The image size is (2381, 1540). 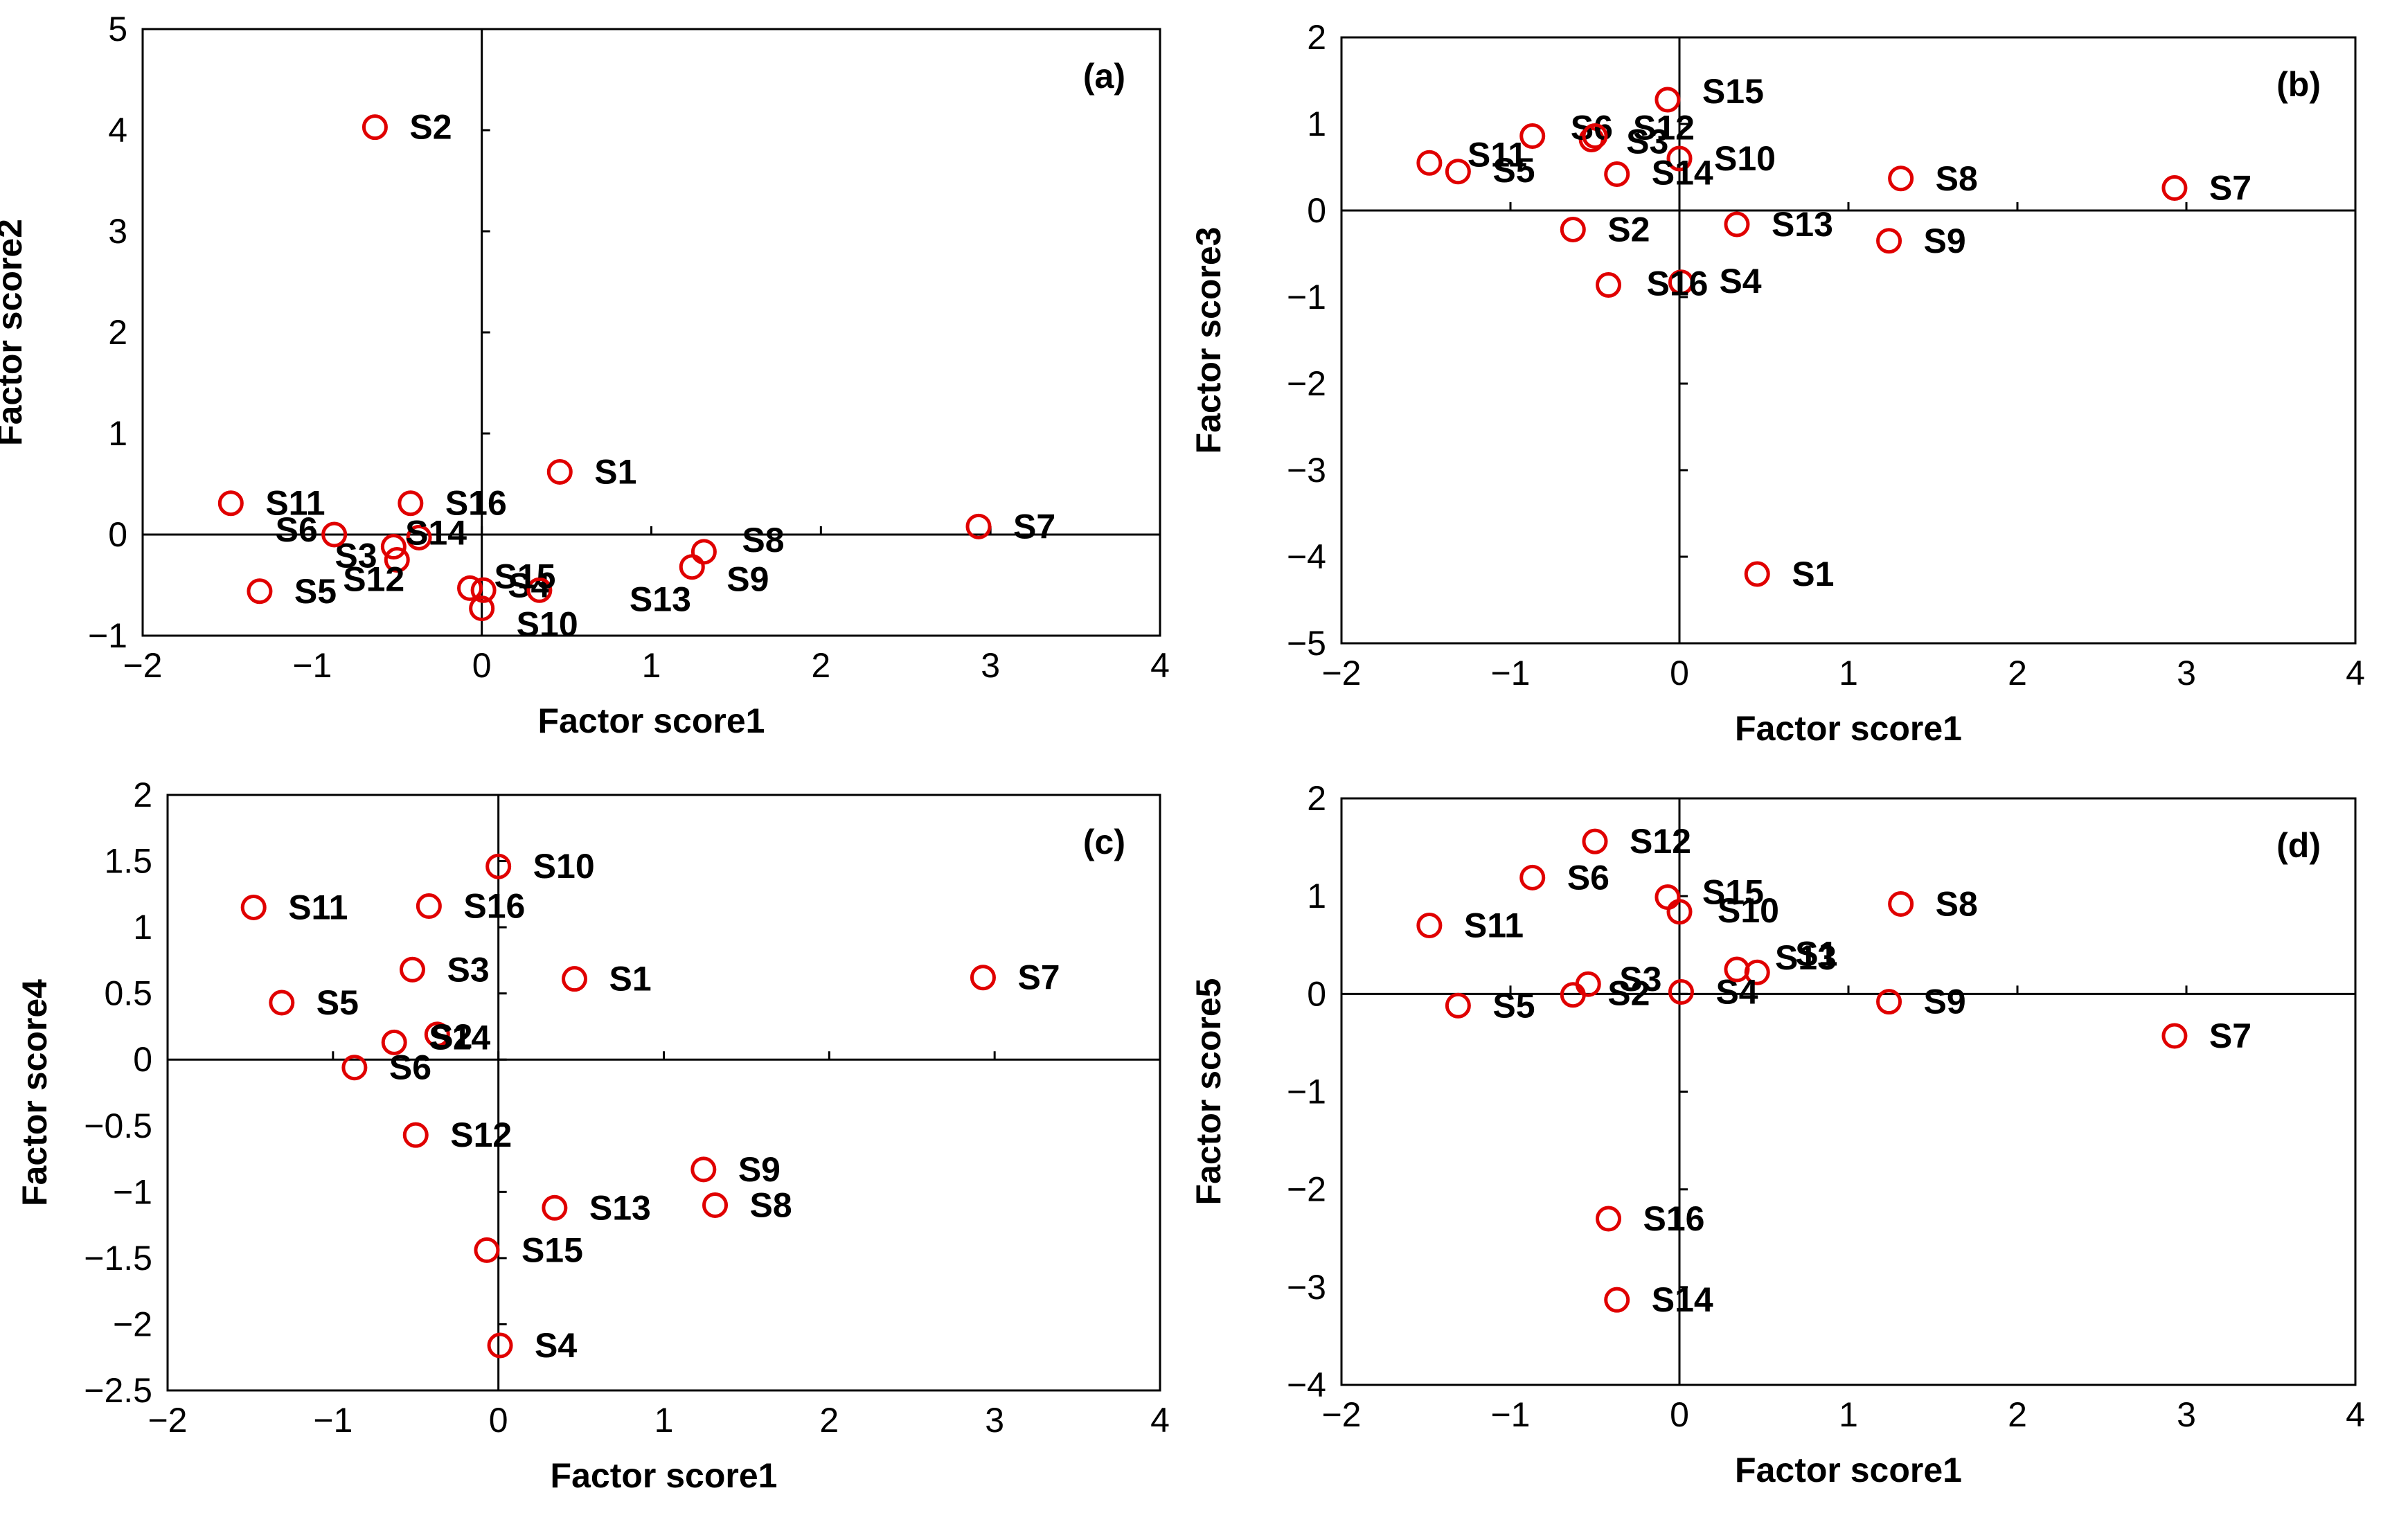 What do you see at coordinates (35, 1092) in the screenshot?
I see `y-axis-title: Factor score4` at bounding box center [35, 1092].